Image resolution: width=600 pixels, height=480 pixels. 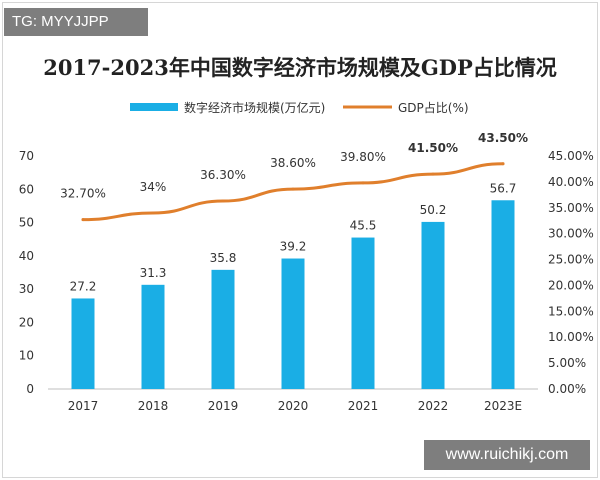 I want to click on x-tick-label: 2019, so click(x=223, y=406).